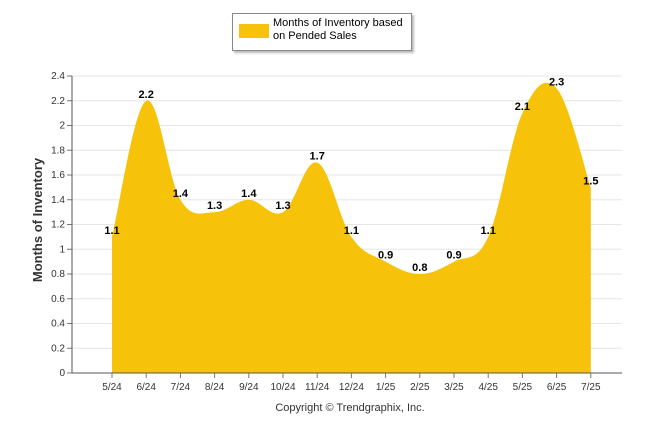 This screenshot has width=646, height=434. I want to click on y-tick-label: 1.4, so click(58, 200).